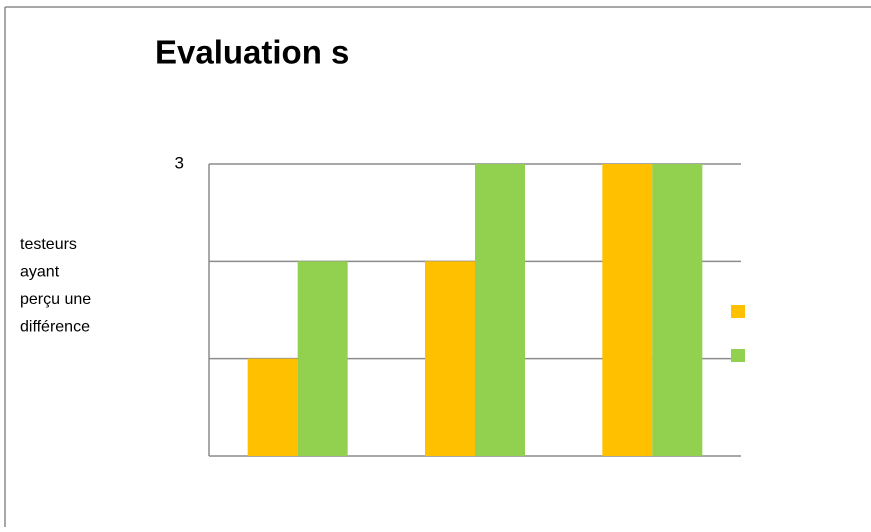 The width and height of the screenshot is (871, 532). Describe the element at coordinates (48, 244) in the screenshot. I see `y-axis-label: testeurs` at that location.